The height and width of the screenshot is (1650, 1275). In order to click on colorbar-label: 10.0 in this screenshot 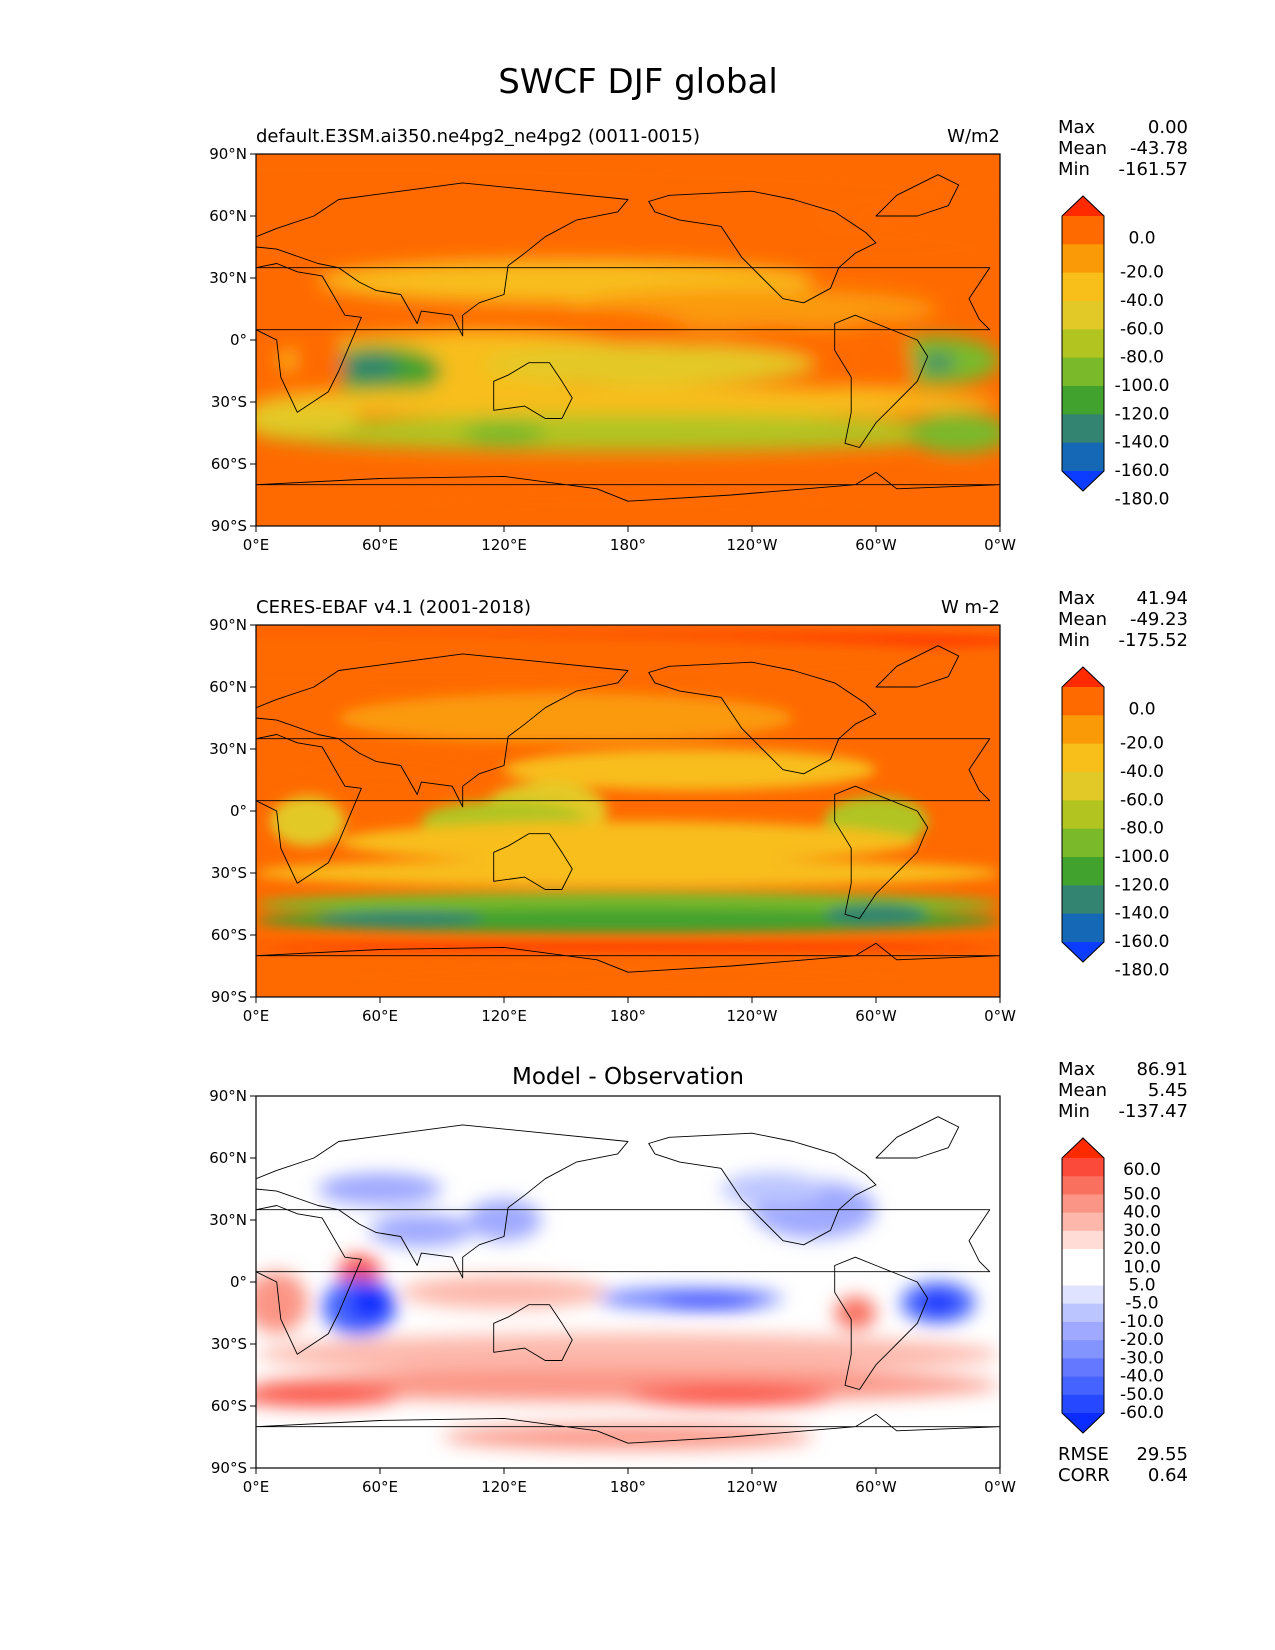, I will do `click(1142, 1267)`.